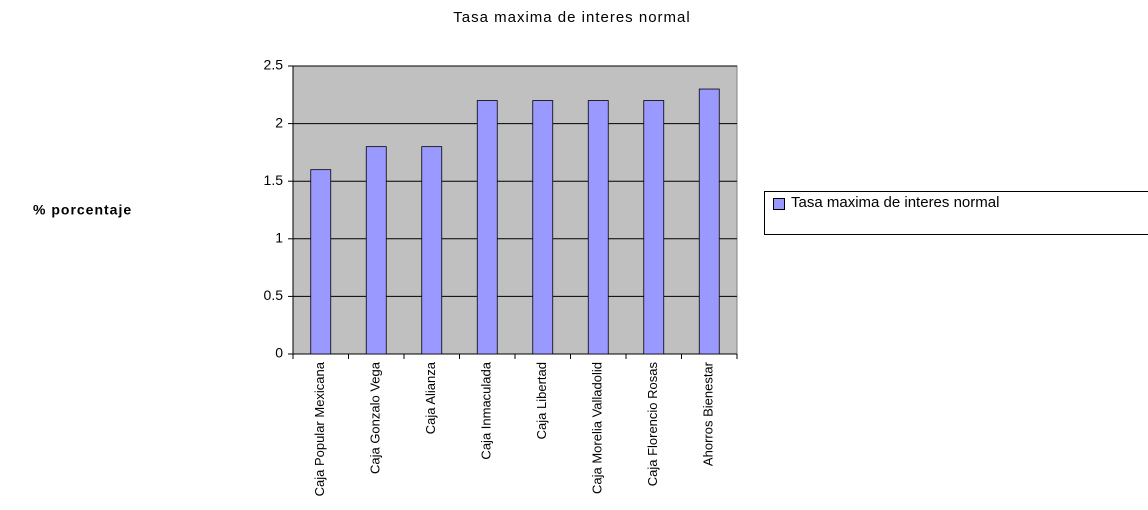 The image size is (1148, 510). Describe the element at coordinates (279, 238) in the screenshot. I see `y-tick-label: 1` at that location.